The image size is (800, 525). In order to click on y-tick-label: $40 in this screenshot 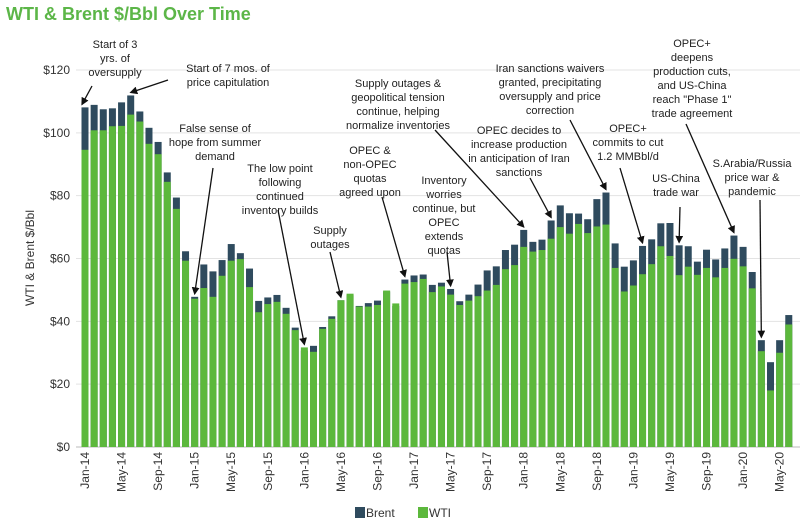, I will do `click(60, 321)`.